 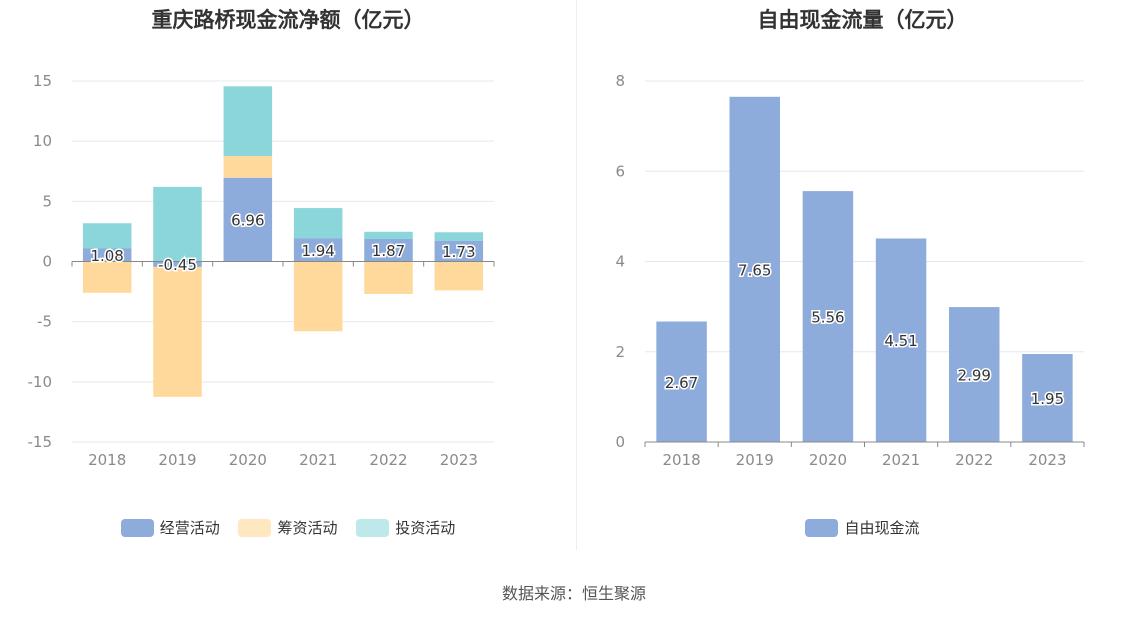 I want to click on chart-title: 重庆路桥现金流净额（亿元）, so click(x=288, y=20).